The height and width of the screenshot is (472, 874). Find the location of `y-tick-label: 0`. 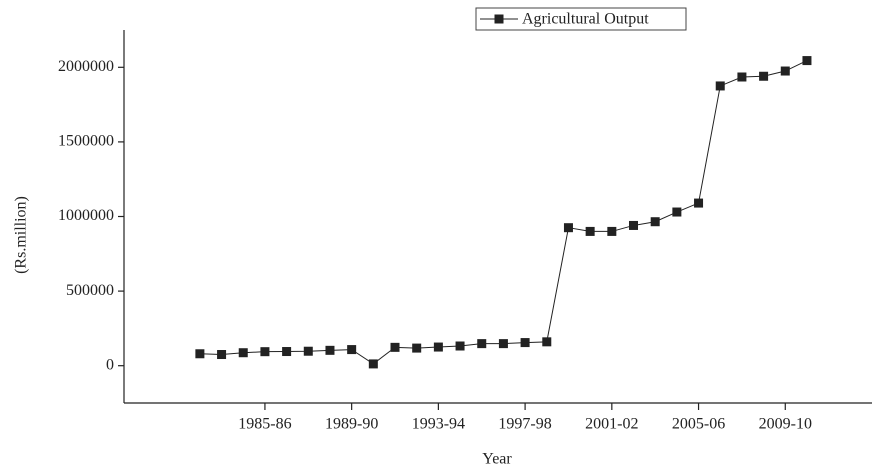

y-tick-label: 0 is located at coordinates (110, 364).